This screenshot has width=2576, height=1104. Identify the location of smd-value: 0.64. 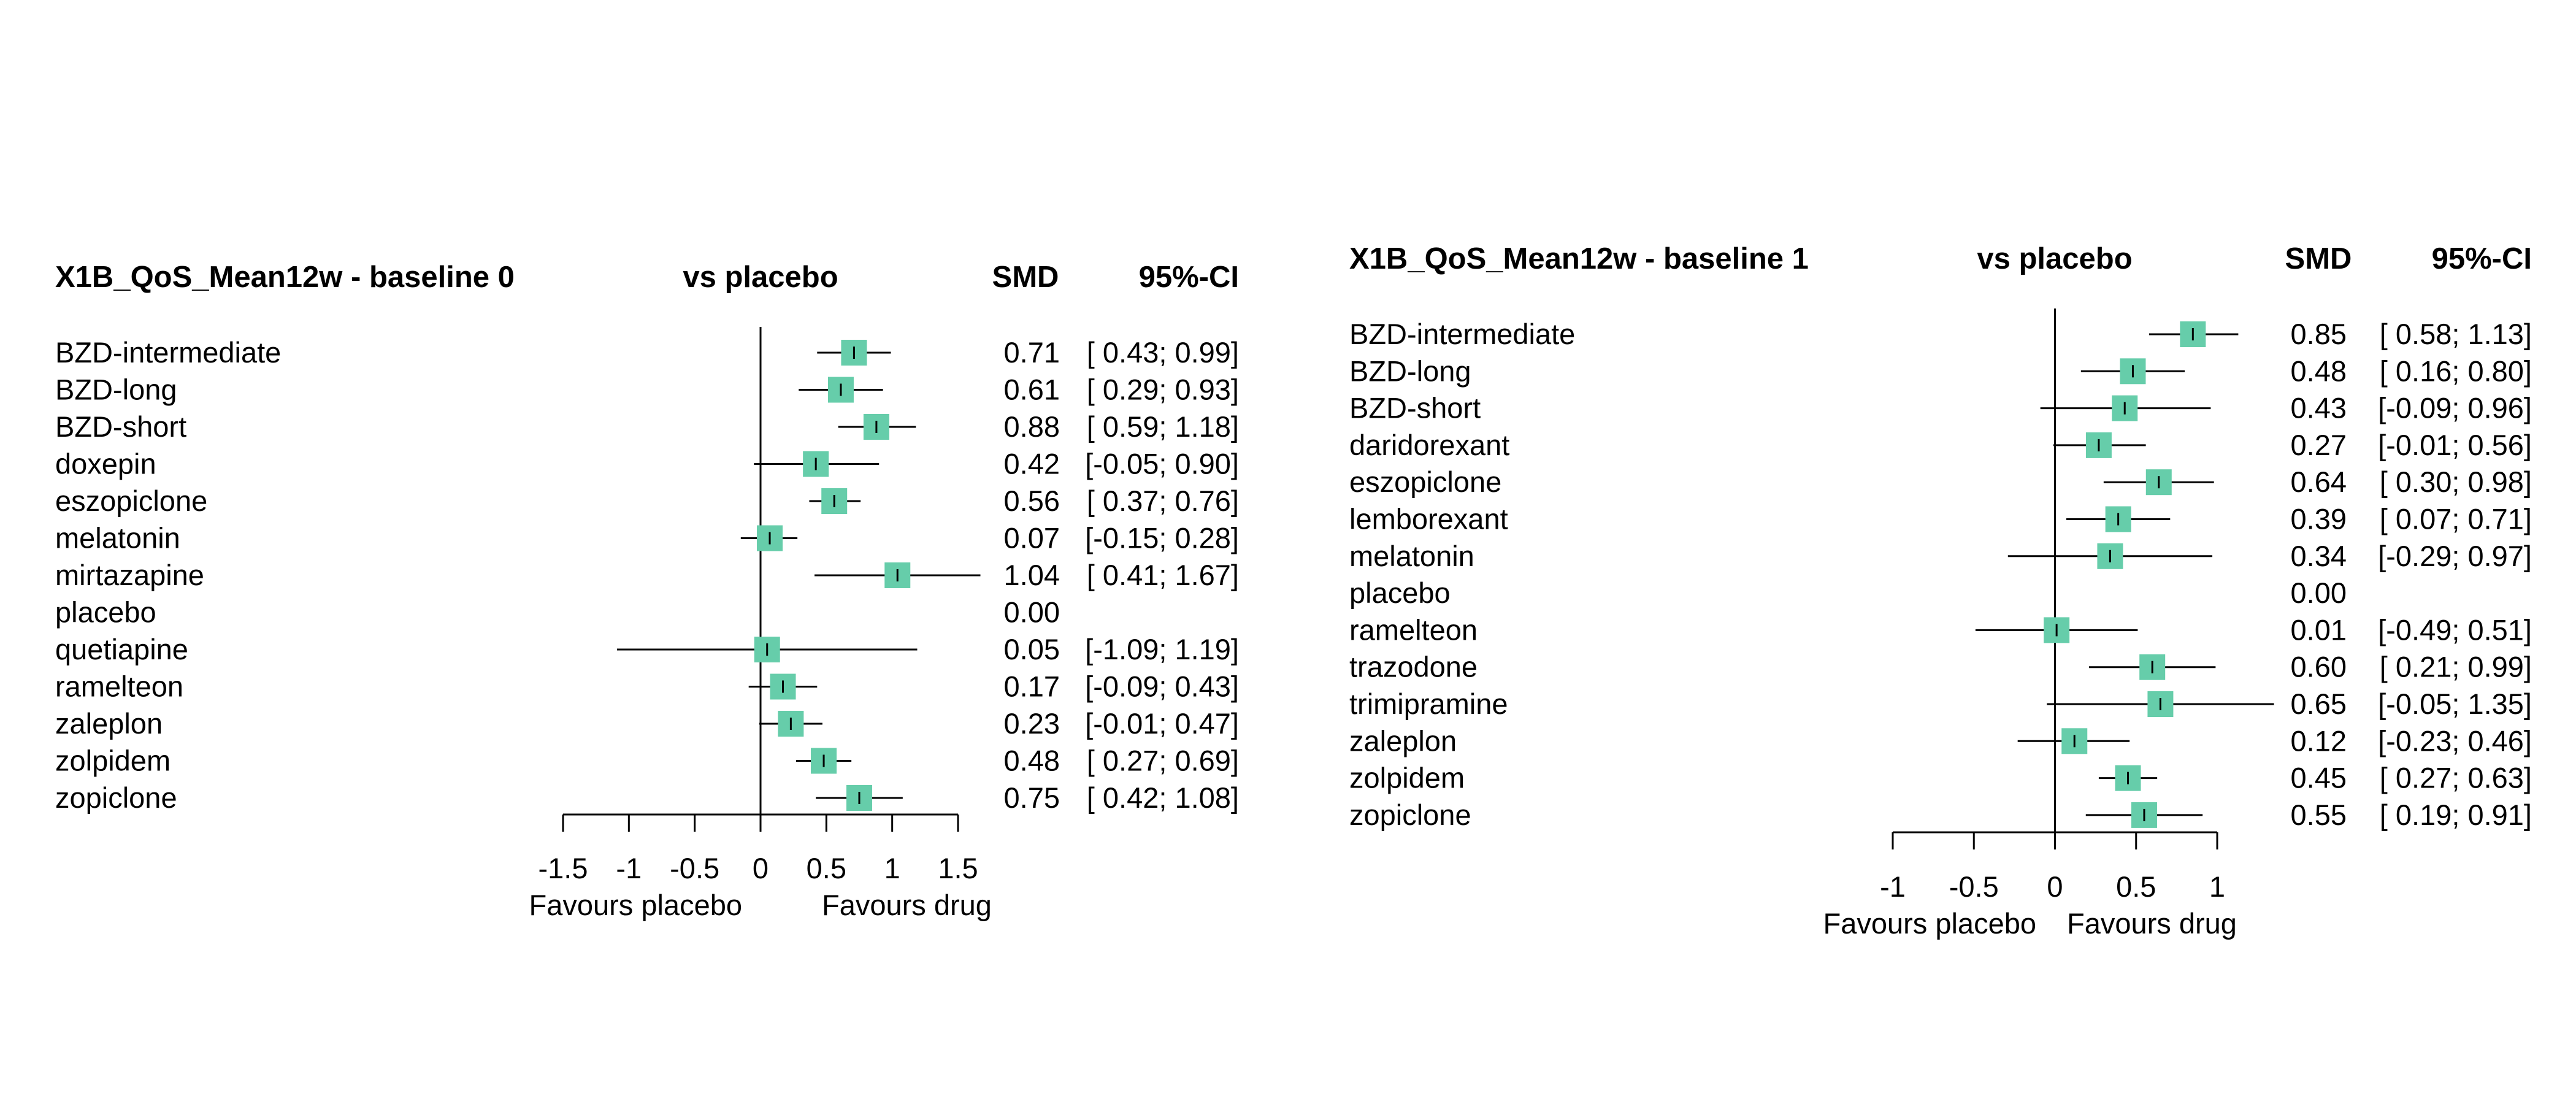
(2319, 482).